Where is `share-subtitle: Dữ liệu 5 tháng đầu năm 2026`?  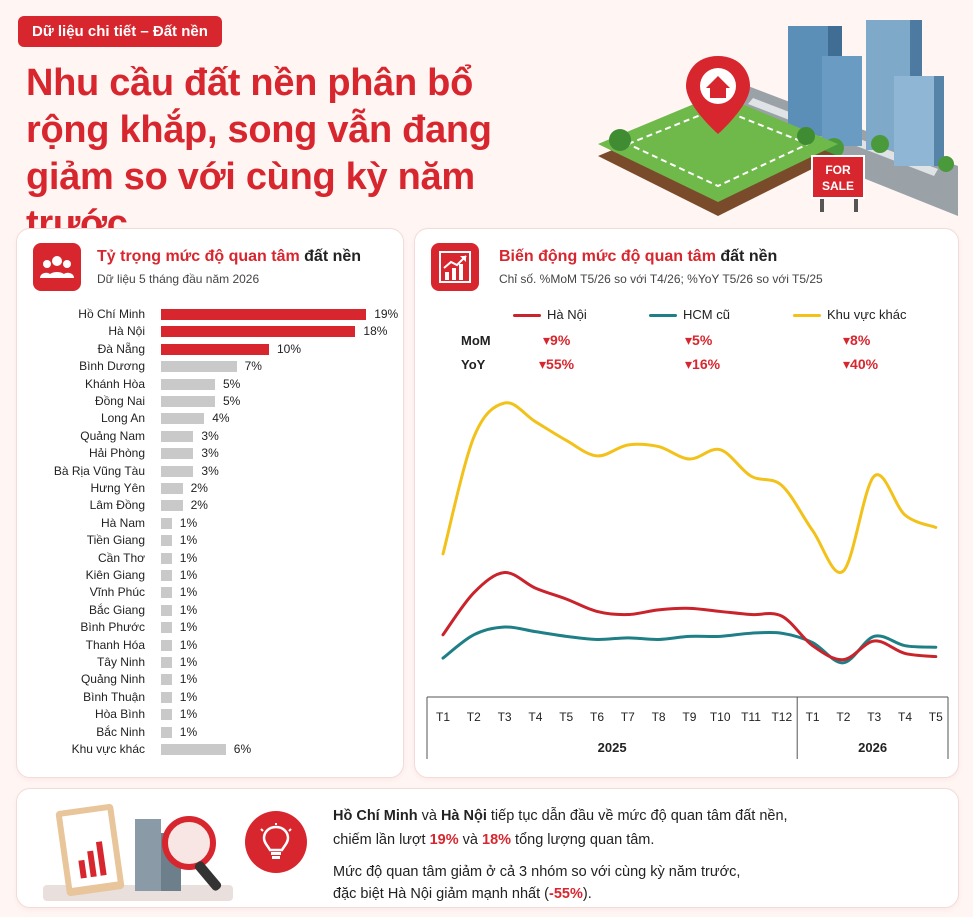
share-subtitle: Dữ liệu 5 tháng đầu năm 2026 is located at coordinates (178, 279).